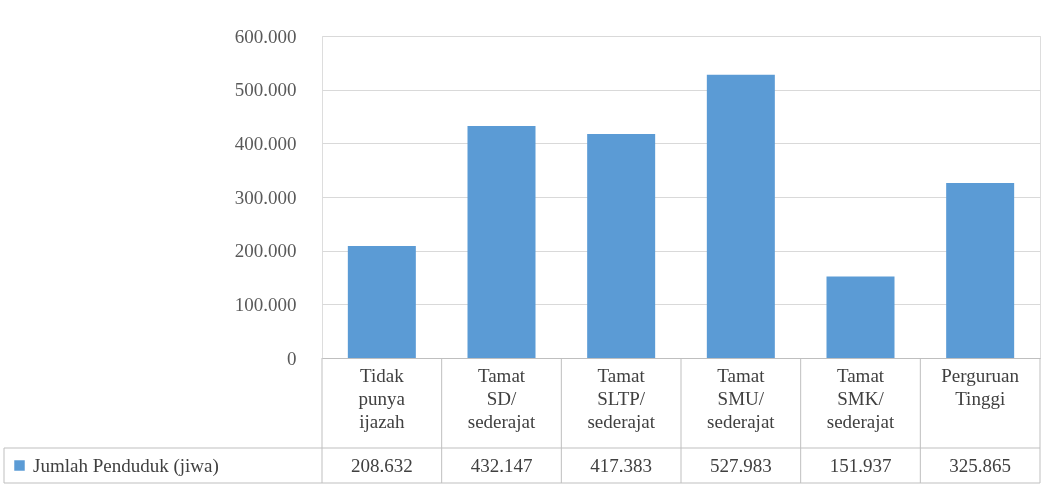  What do you see at coordinates (265, 197) in the screenshot?
I see `y-tick-label: 300.000` at bounding box center [265, 197].